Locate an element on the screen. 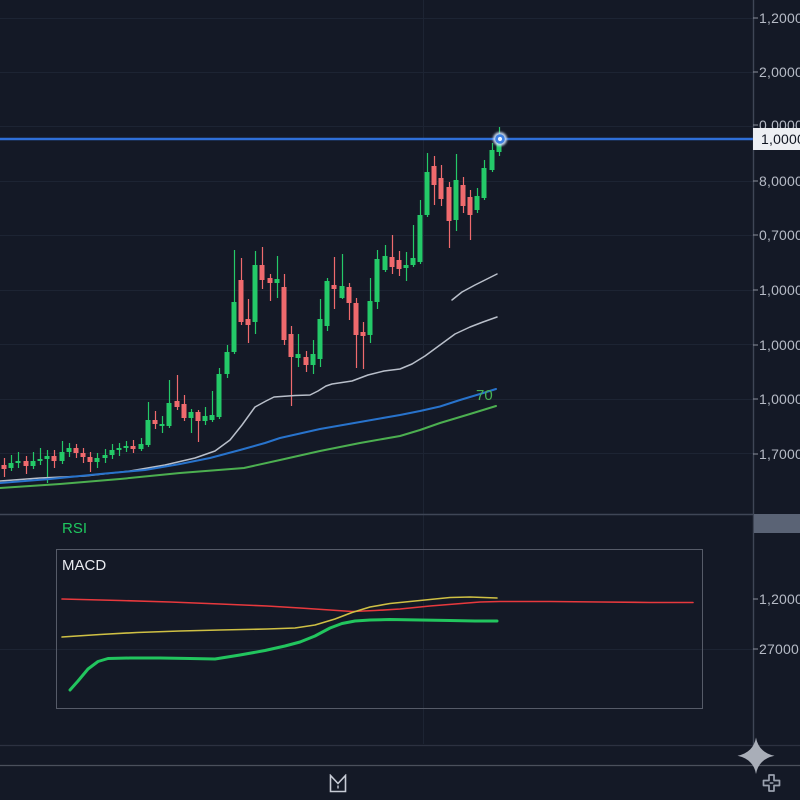  price-axis-label: 8,0000 is located at coordinates (779, 181).